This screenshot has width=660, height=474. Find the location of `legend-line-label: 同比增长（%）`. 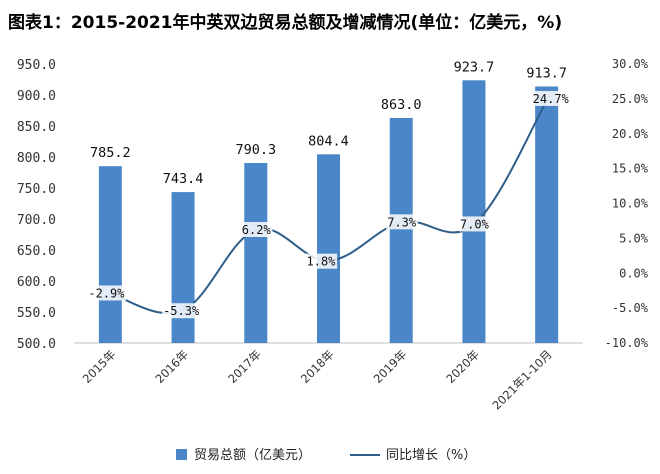

legend-line-label: 同比增长（%） is located at coordinates (431, 455).